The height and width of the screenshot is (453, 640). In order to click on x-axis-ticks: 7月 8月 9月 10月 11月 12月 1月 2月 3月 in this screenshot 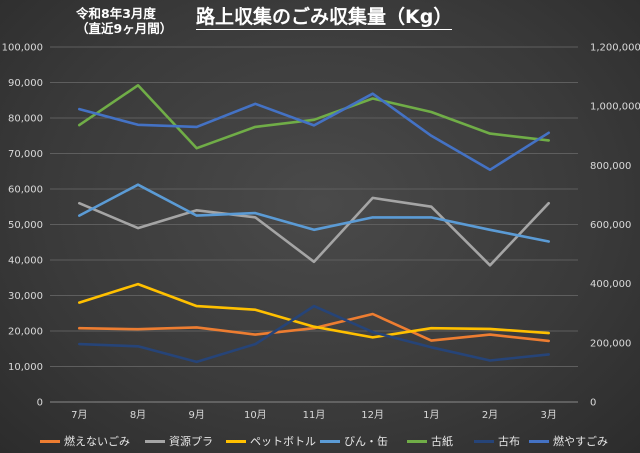, I will do `click(314, 415)`.